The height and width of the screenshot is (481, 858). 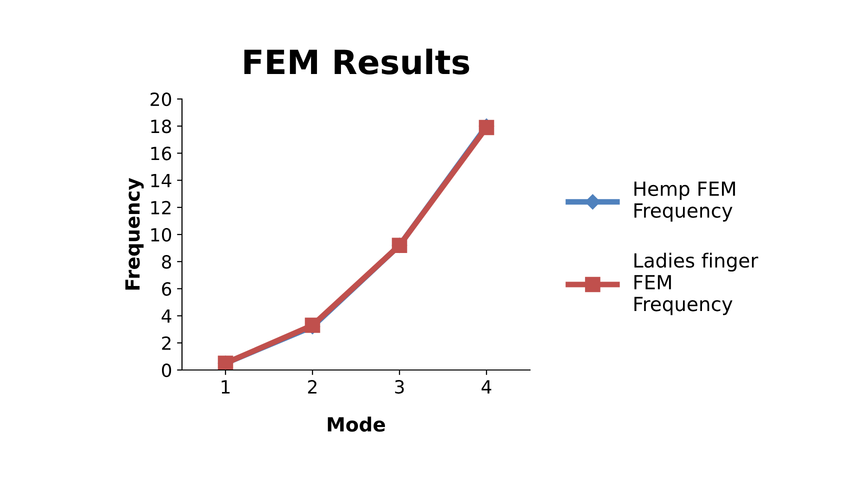 What do you see at coordinates (161, 99) in the screenshot?
I see `y-tick-label: 20` at bounding box center [161, 99].